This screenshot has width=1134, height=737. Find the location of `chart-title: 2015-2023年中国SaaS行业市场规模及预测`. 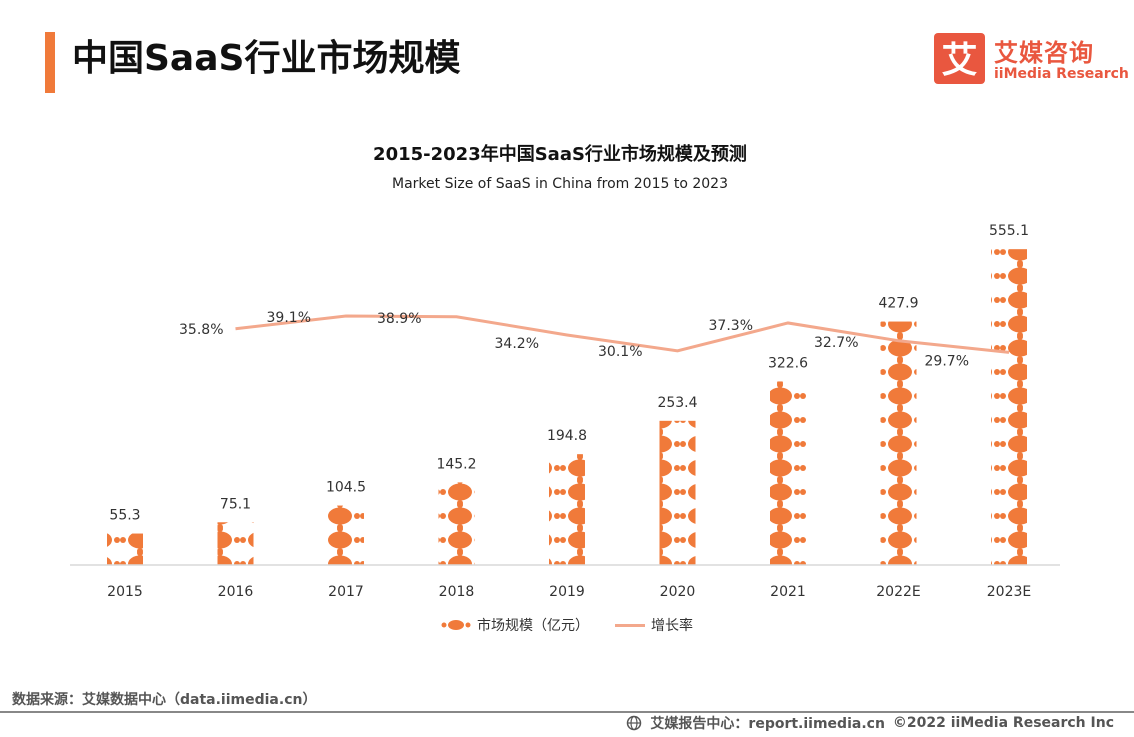

chart-title: 2015-2023年中国SaaS行业市场规模及预测 is located at coordinates (560, 154).